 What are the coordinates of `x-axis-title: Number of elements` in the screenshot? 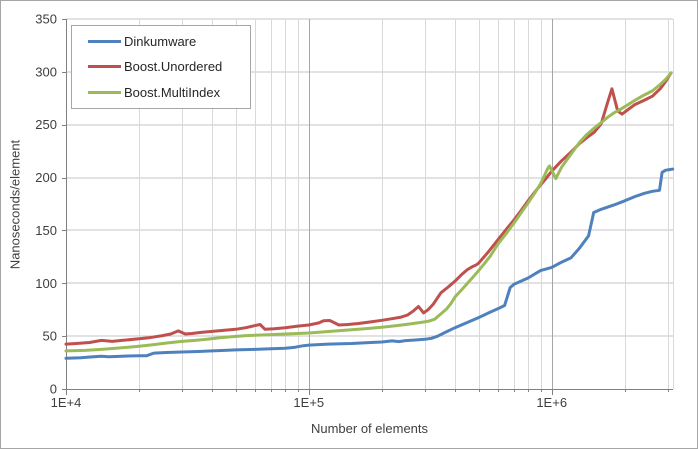 It's located at (369, 428).